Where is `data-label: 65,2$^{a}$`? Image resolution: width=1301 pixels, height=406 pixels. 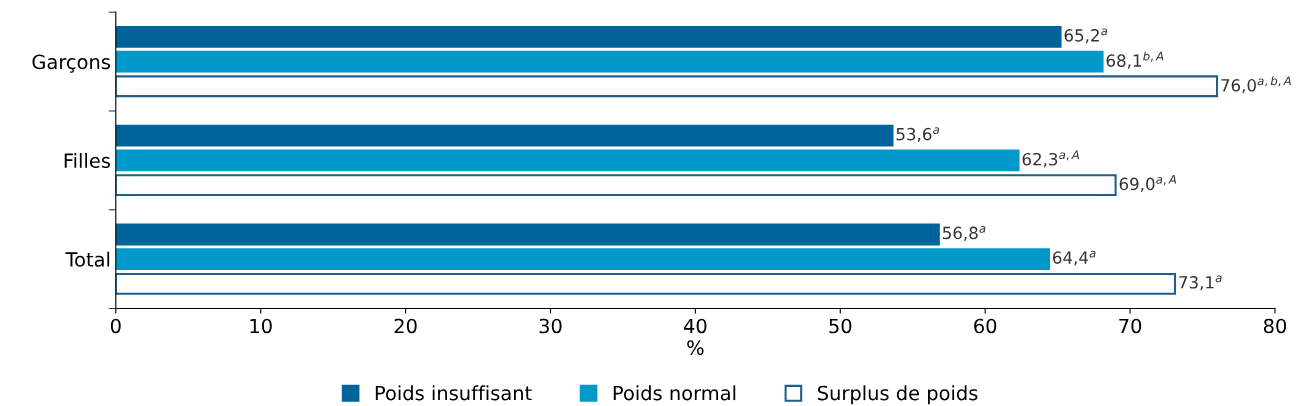
data-label: 65,2$^{a}$ is located at coordinates (1086, 36).